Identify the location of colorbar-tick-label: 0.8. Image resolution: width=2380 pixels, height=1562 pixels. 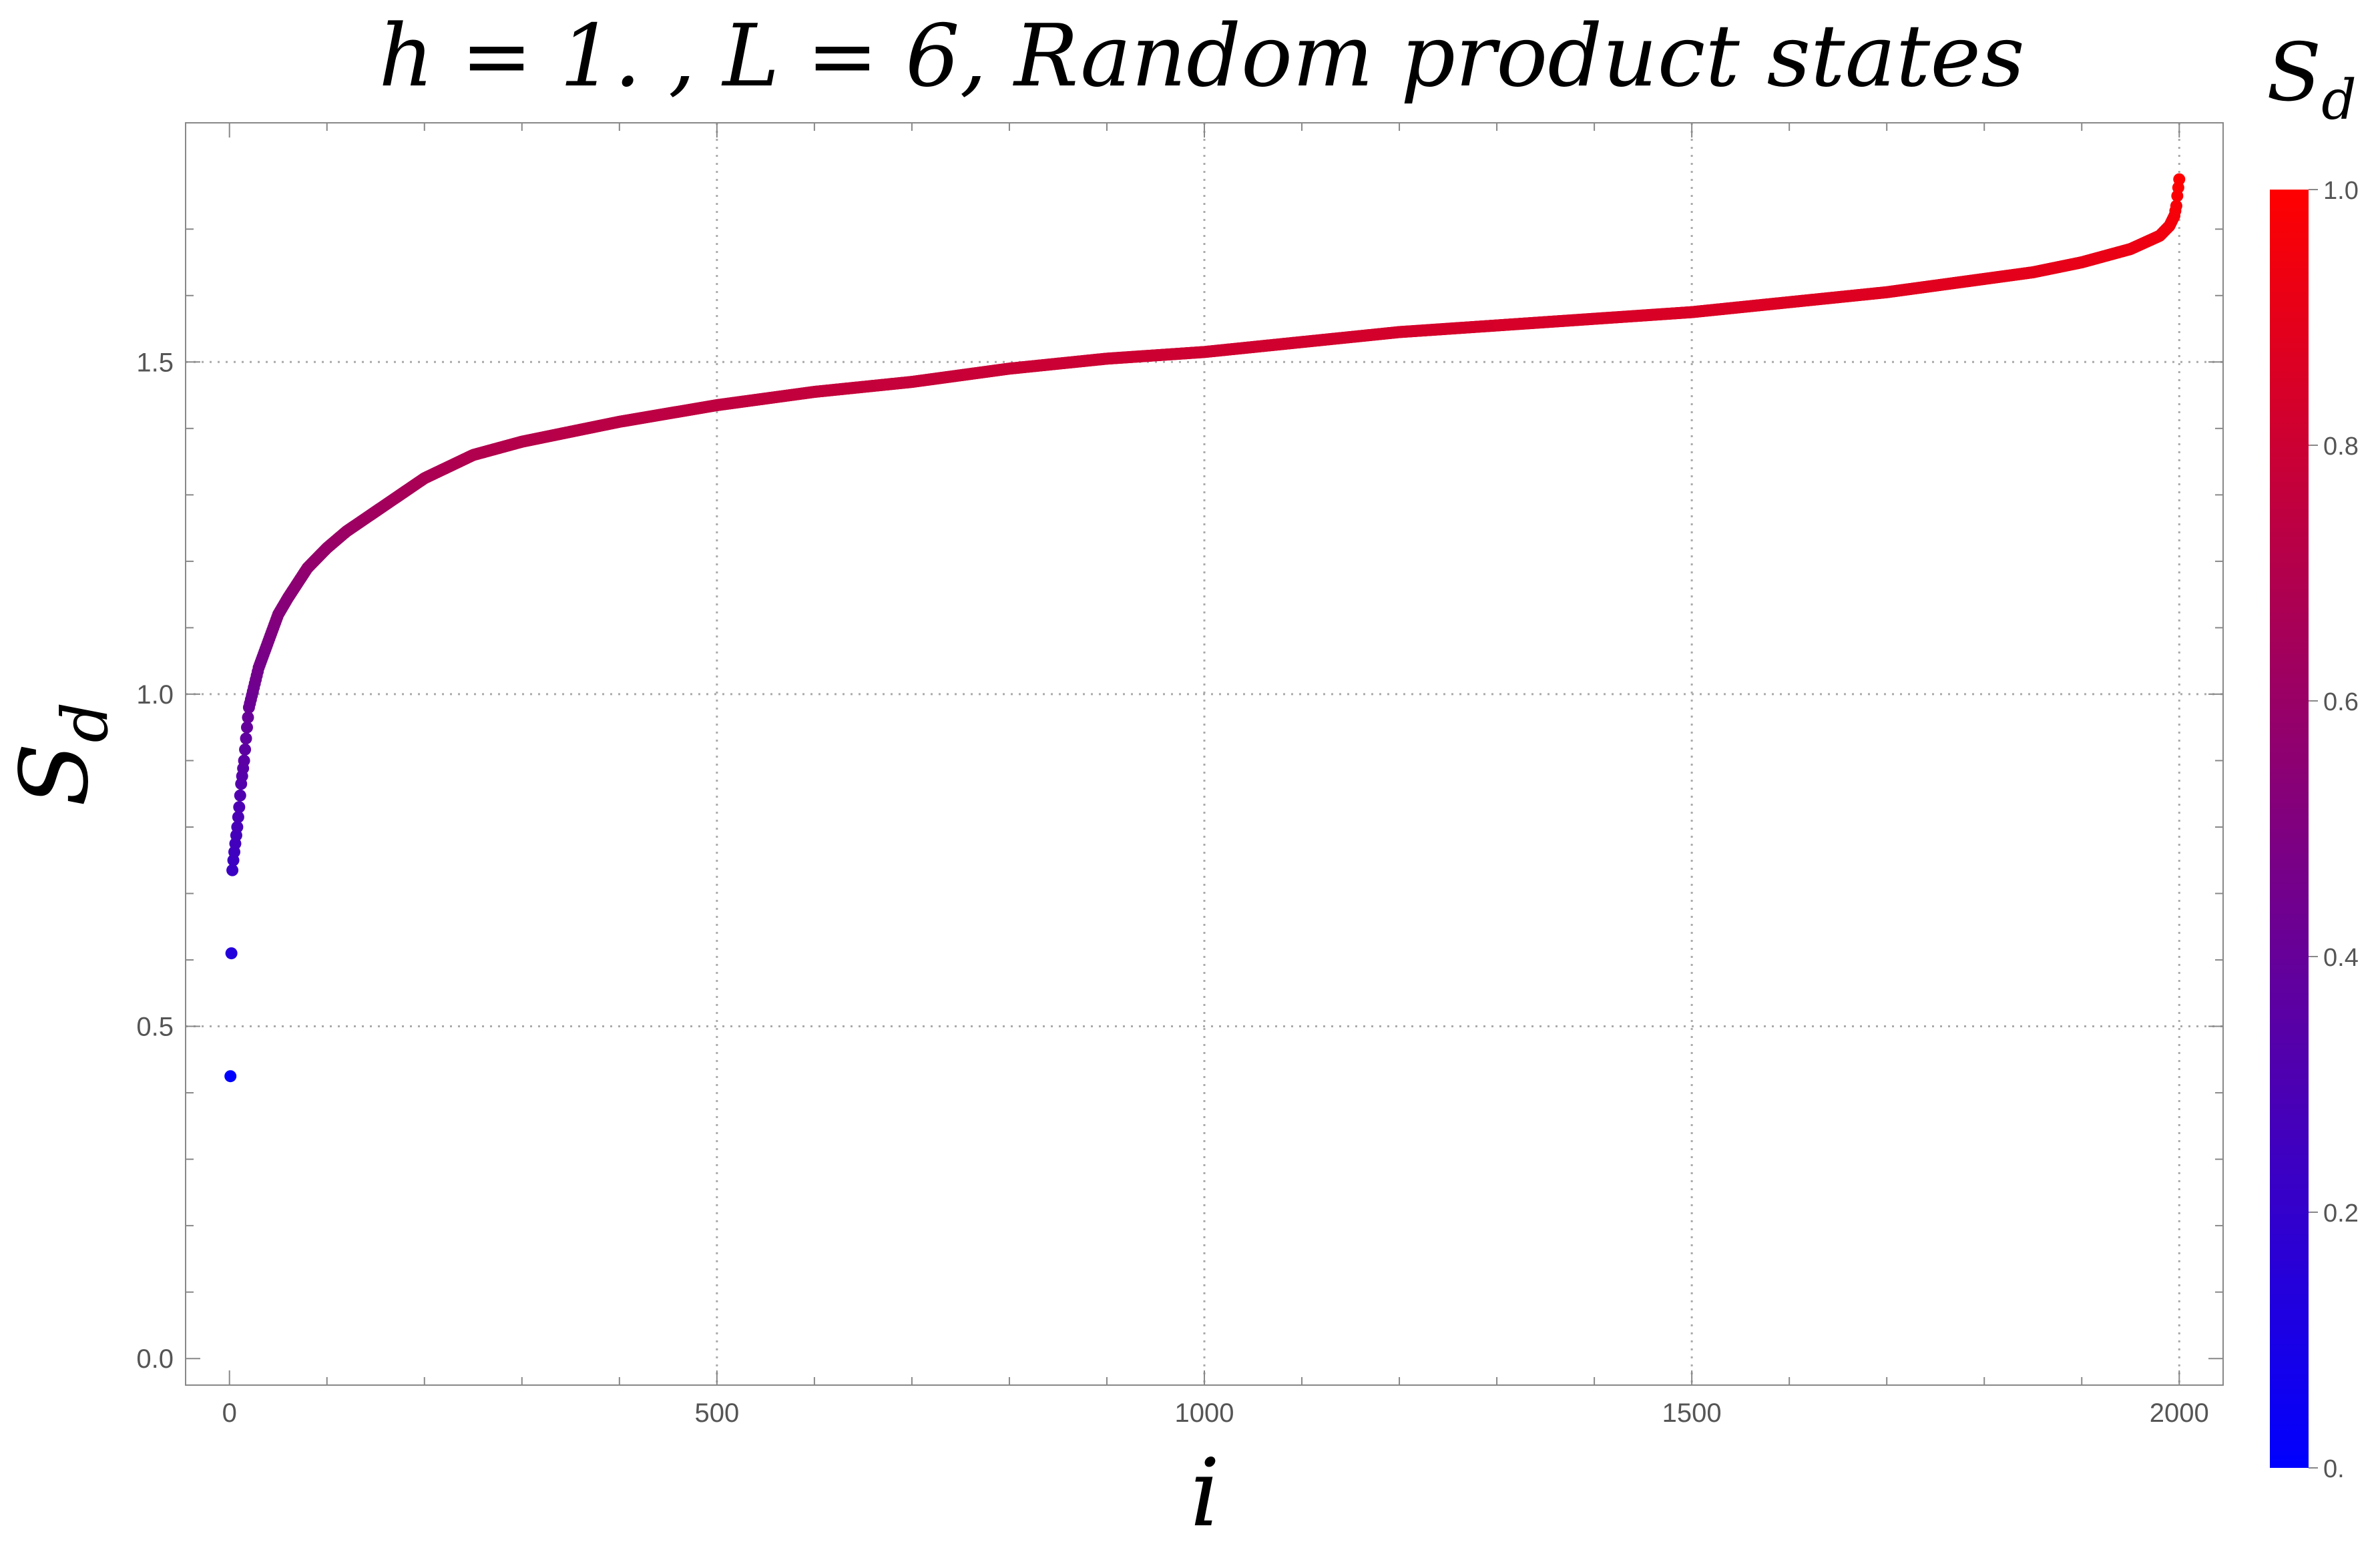
(2341, 447).